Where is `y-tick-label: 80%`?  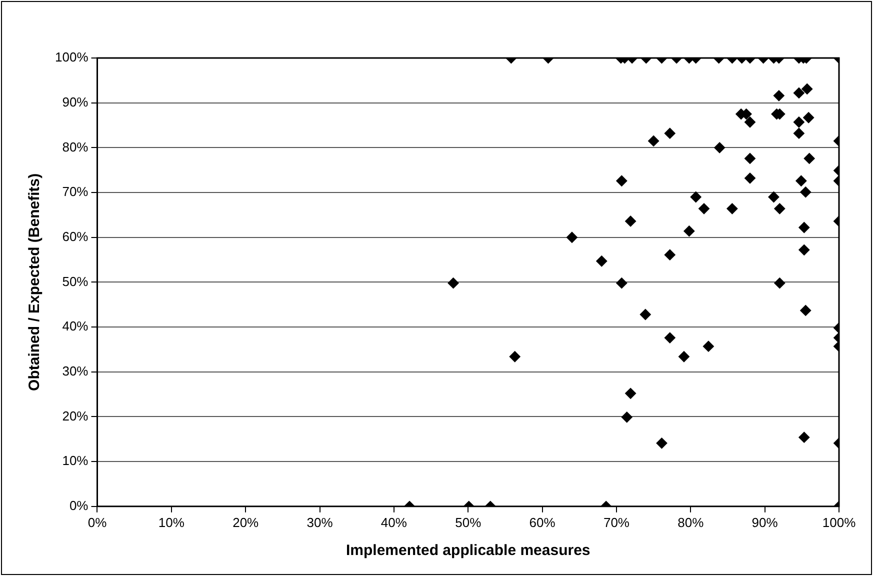
y-tick-label: 80% is located at coordinates (75, 146).